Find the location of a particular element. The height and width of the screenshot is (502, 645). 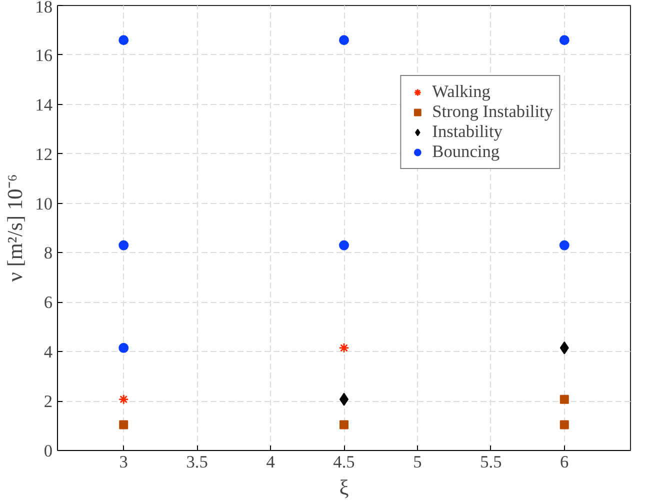

legend-label: Walking is located at coordinates (461, 92).